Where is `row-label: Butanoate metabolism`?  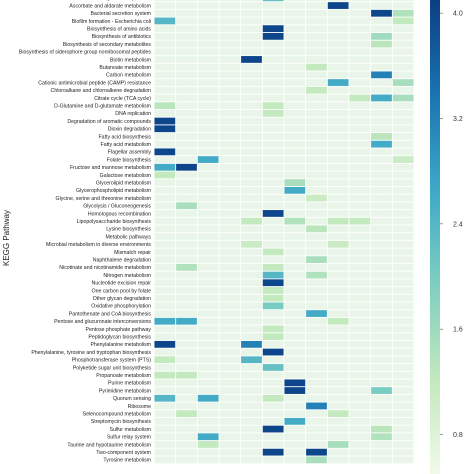 row-label: Butanoate metabolism is located at coordinates (125, 68).